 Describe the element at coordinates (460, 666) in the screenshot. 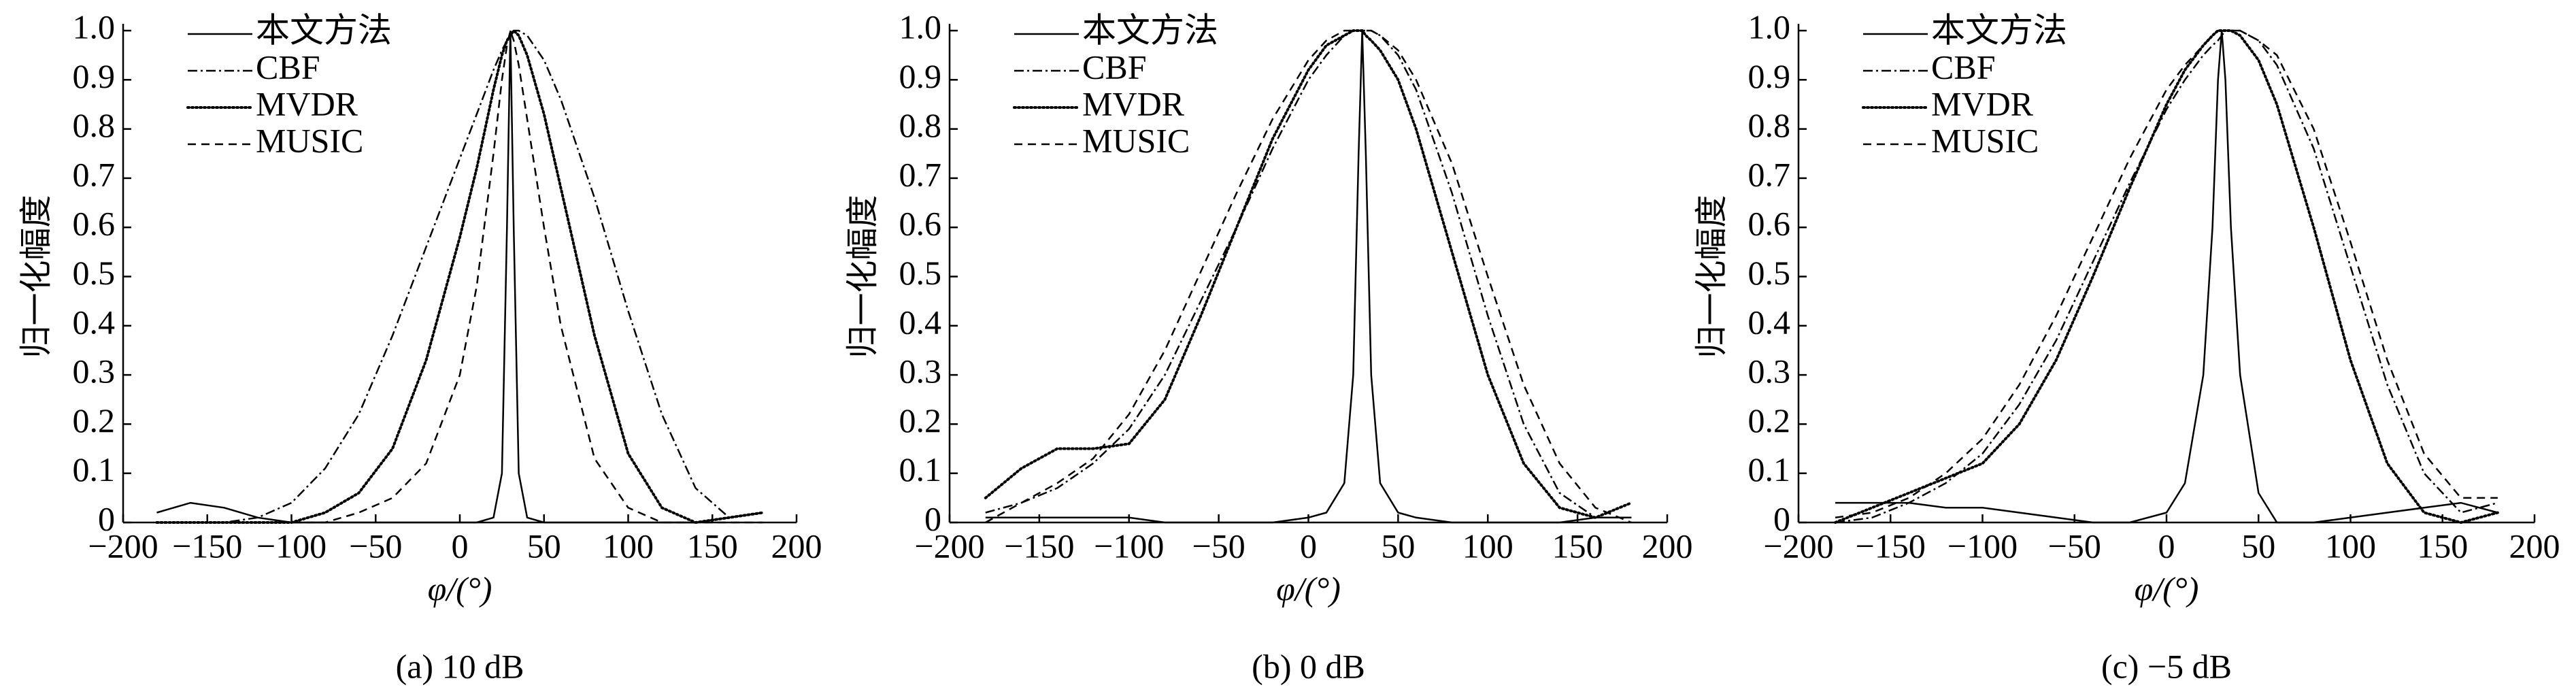

I see `panel-caption: (a) 10 dB` at that location.